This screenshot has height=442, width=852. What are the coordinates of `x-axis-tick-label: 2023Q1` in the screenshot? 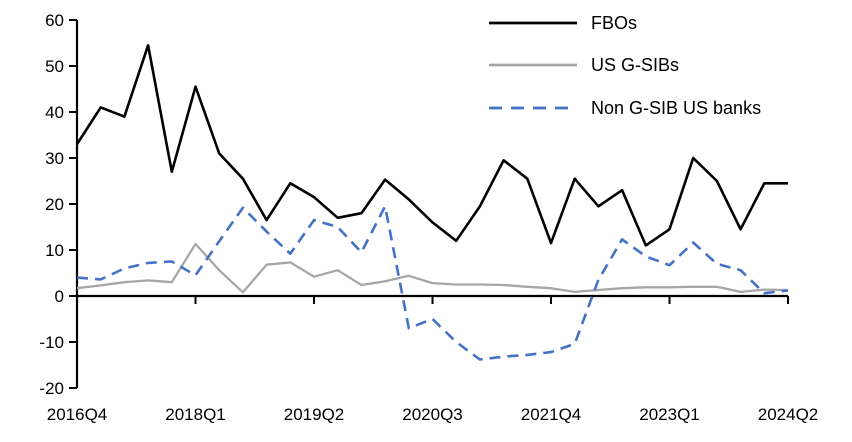 It's located at (669, 414).